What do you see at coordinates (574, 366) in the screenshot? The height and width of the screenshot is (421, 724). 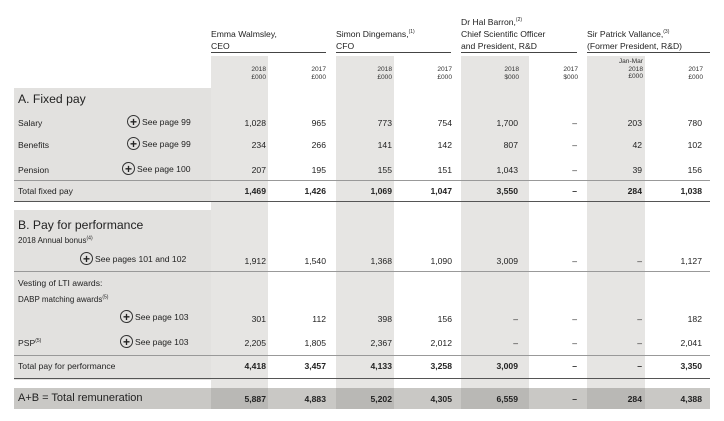 I see `cell-total-perf: –` at bounding box center [574, 366].